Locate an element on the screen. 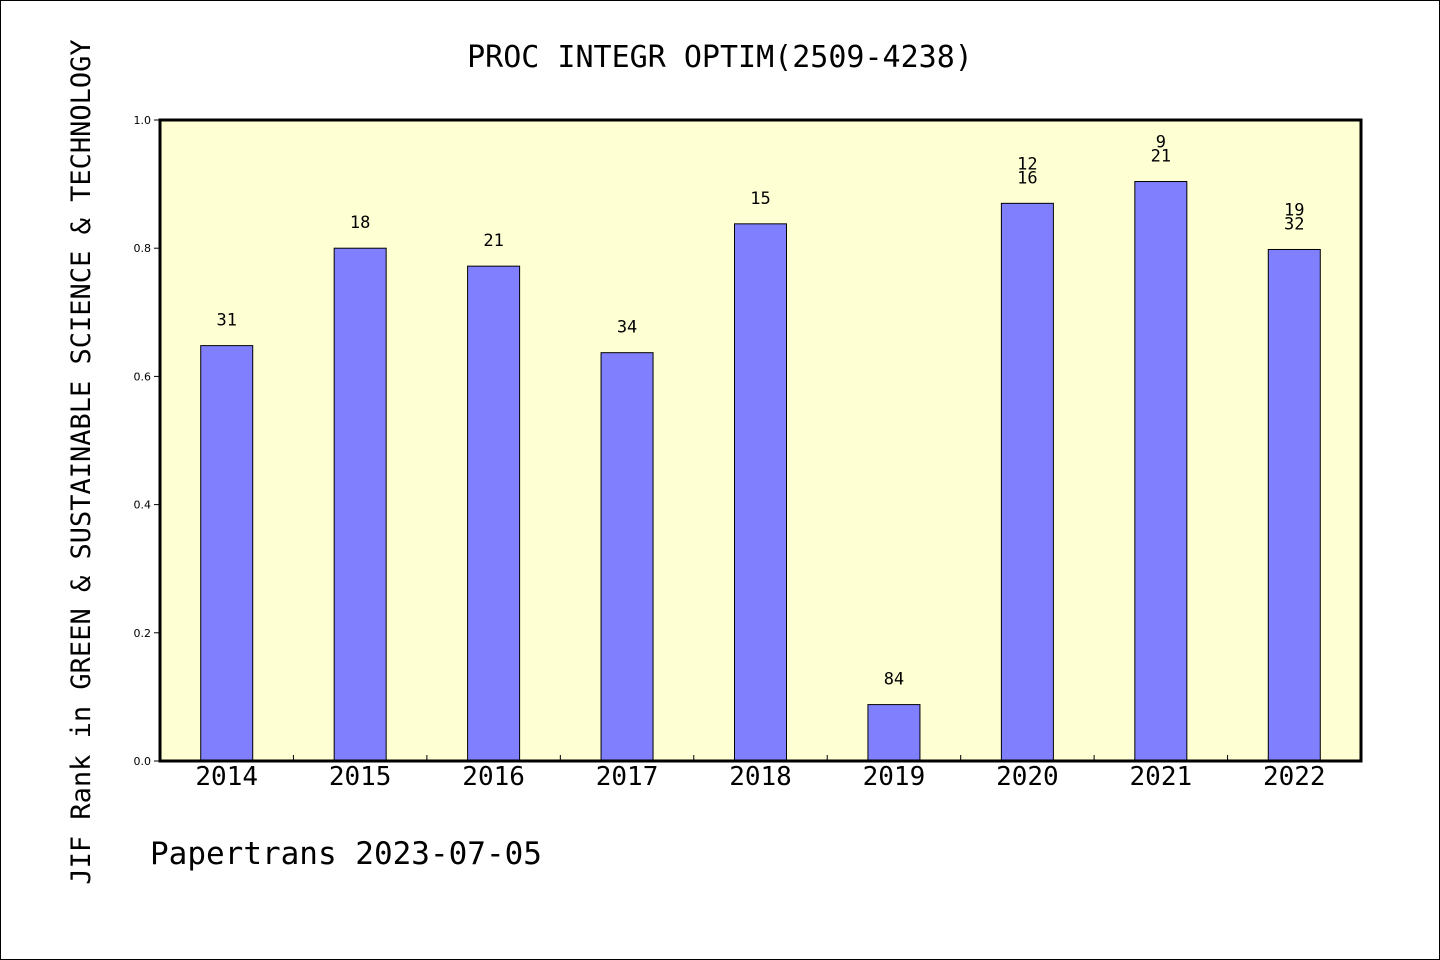 The width and height of the screenshot is (1440, 960). bar-label-2017: 34 is located at coordinates (627, 328).